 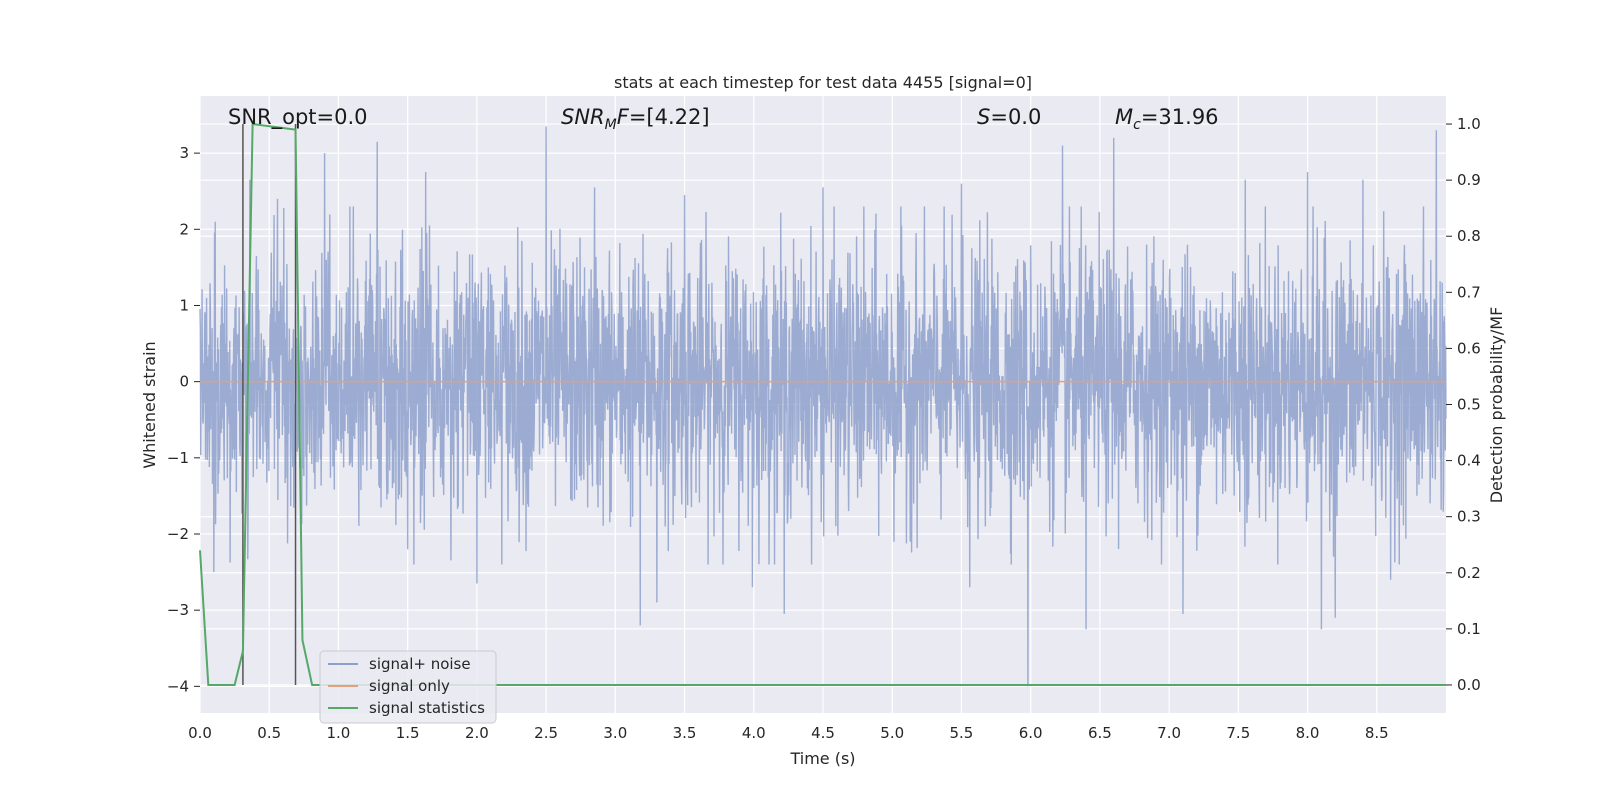 What do you see at coordinates (1469, 685) in the screenshot?
I see `y-right-tick-label: 0.0` at bounding box center [1469, 685].